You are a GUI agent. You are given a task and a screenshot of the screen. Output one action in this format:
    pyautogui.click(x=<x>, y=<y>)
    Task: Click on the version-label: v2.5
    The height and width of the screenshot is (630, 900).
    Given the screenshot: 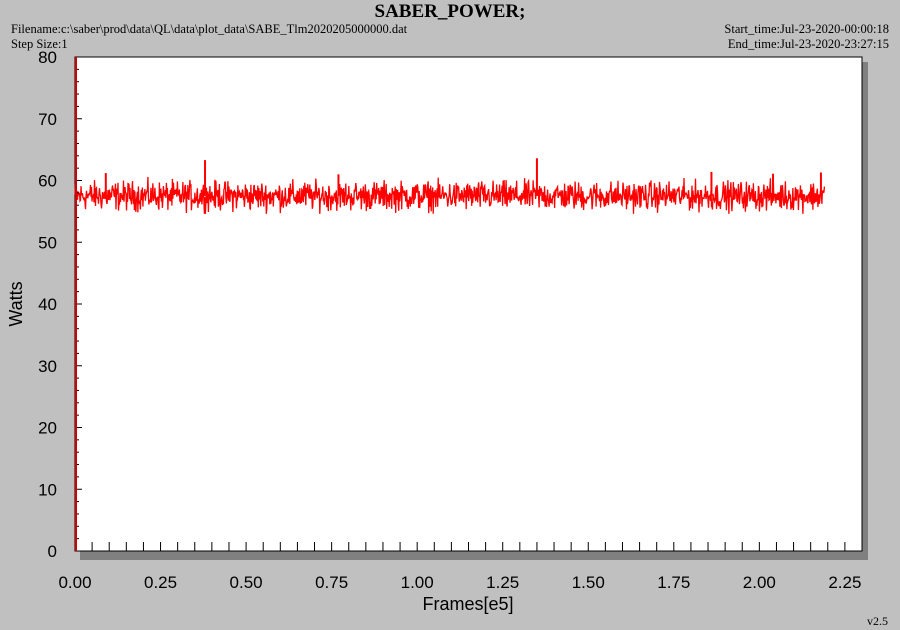 What is the action you would take?
    pyautogui.click(x=877, y=621)
    